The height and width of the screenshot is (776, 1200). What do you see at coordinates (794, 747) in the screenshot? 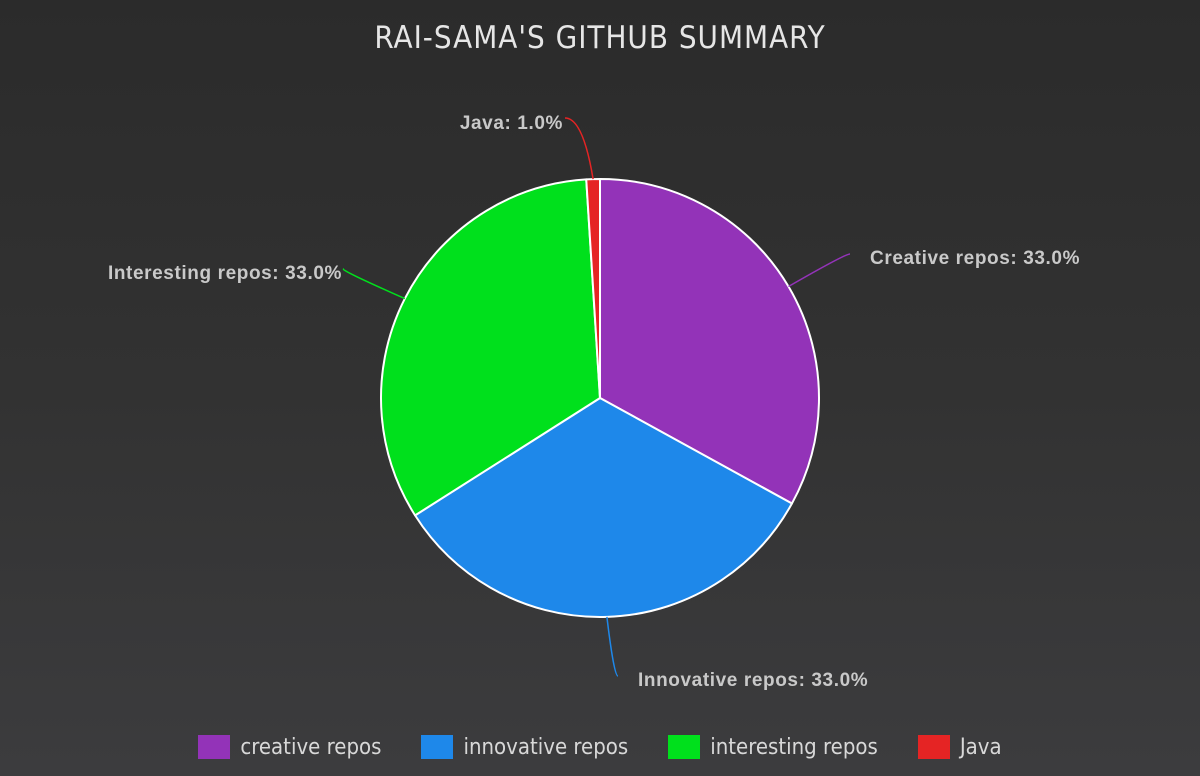
I see `legend-label-interesting-repos: interesting repos` at bounding box center [794, 747].